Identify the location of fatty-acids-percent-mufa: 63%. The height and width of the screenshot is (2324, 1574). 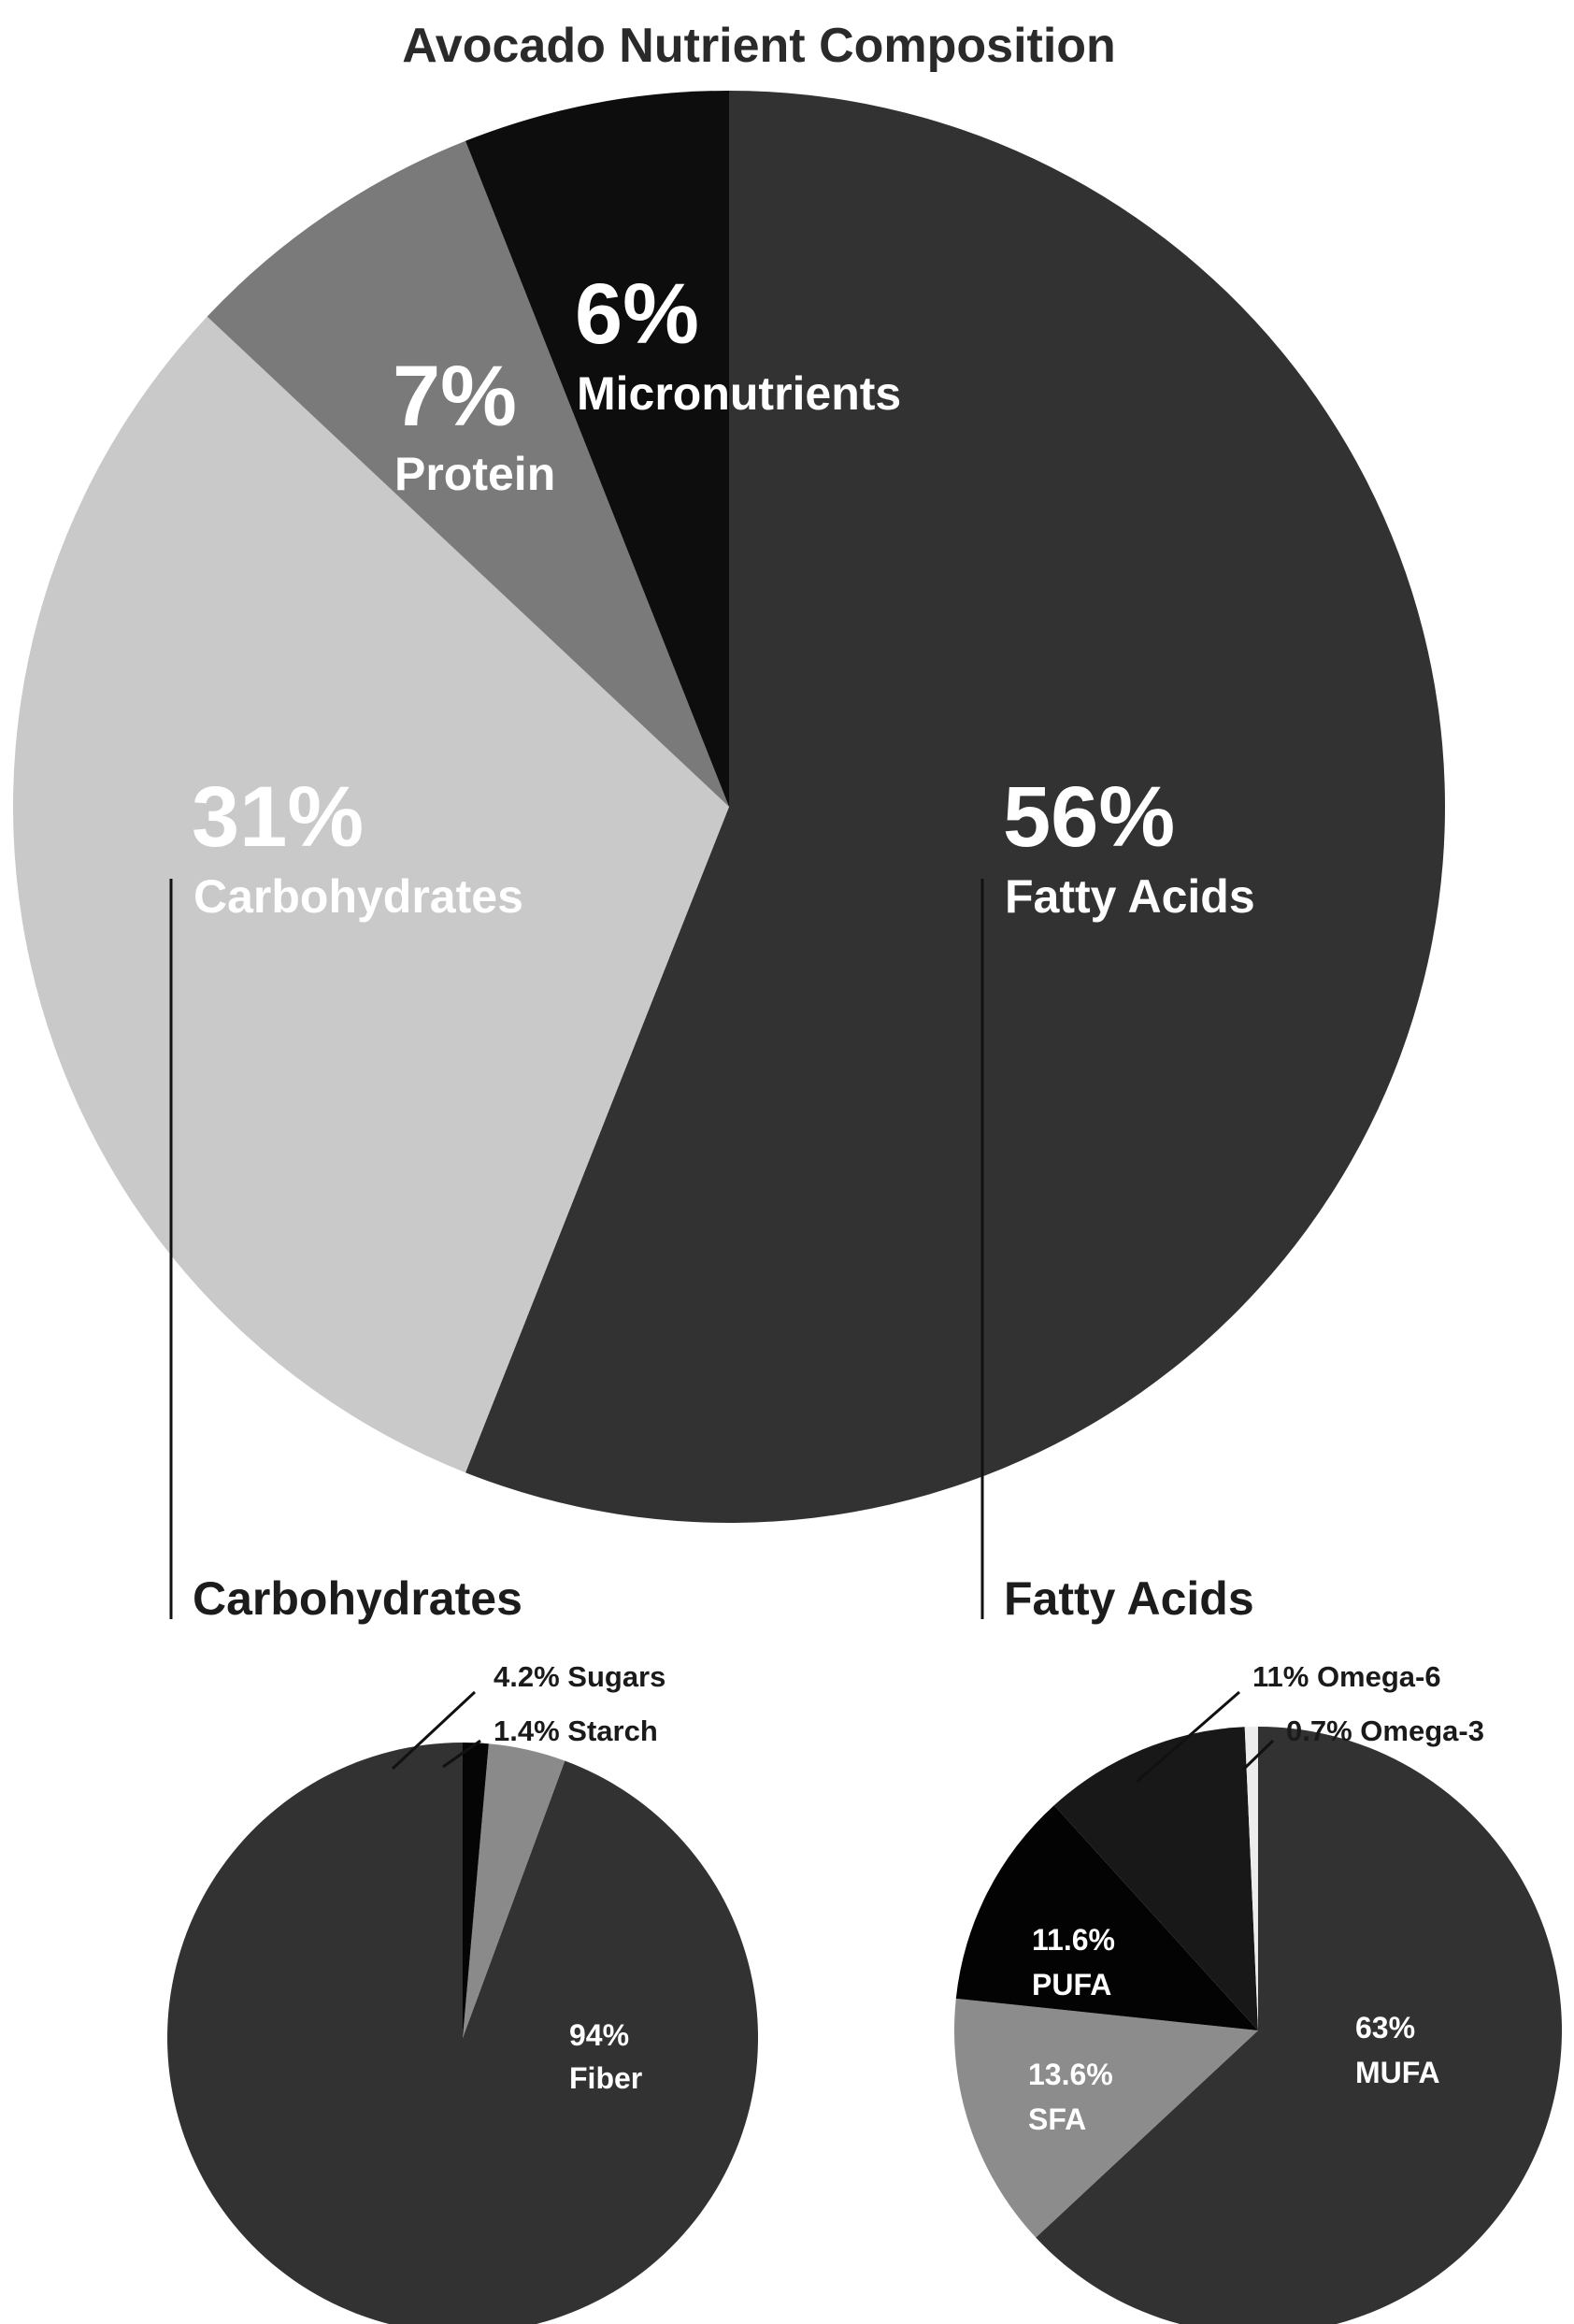
(1385, 2027).